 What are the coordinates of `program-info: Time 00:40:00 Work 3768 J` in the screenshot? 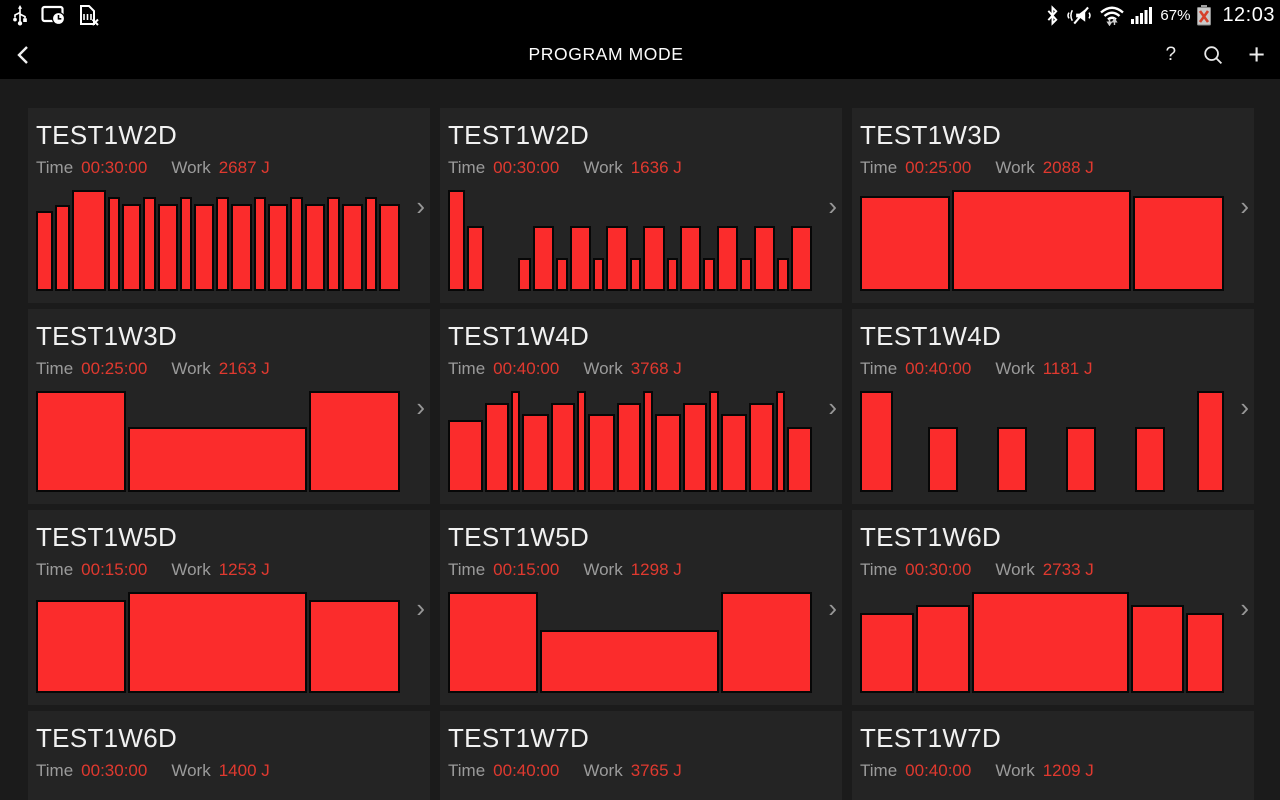 It's located at (641, 369).